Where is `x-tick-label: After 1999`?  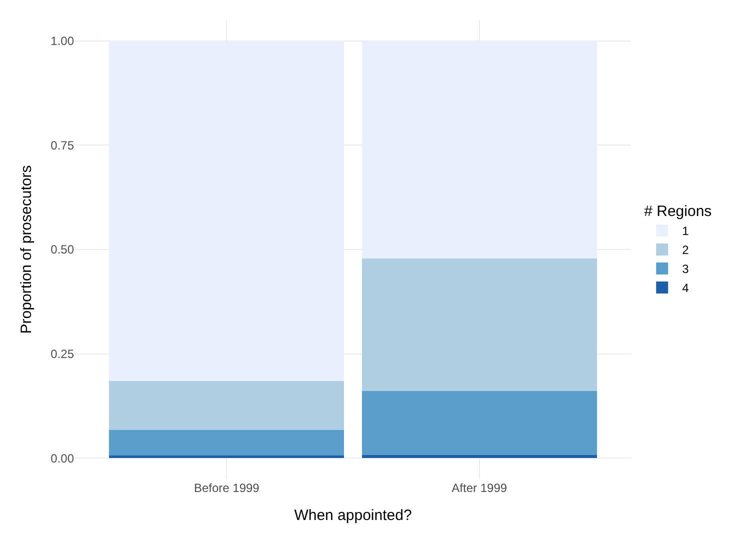 x-tick-label: After 1999 is located at coordinates (480, 488).